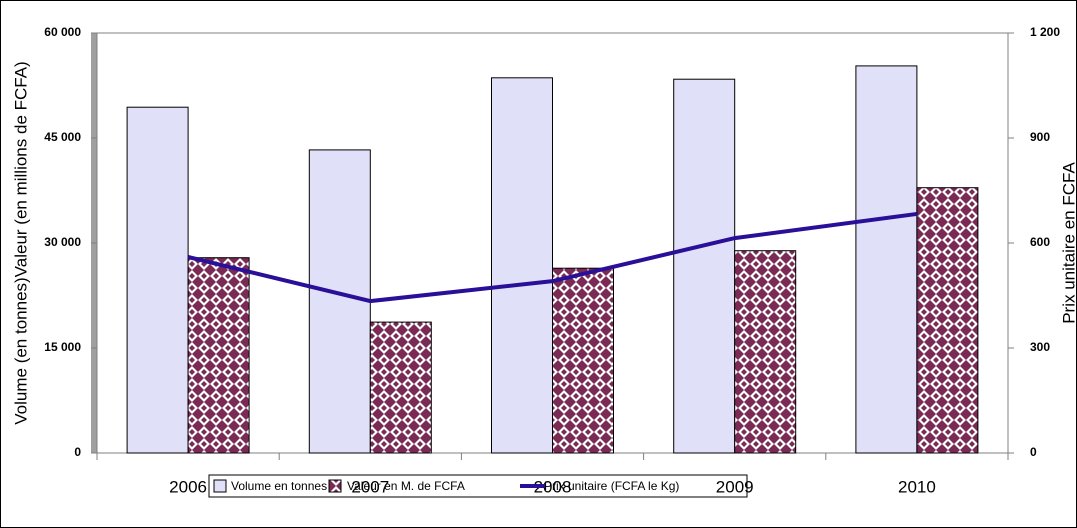  What do you see at coordinates (1045, 32) in the screenshot?
I see `y2-tick-label: 1 200` at bounding box center [1045, 32].